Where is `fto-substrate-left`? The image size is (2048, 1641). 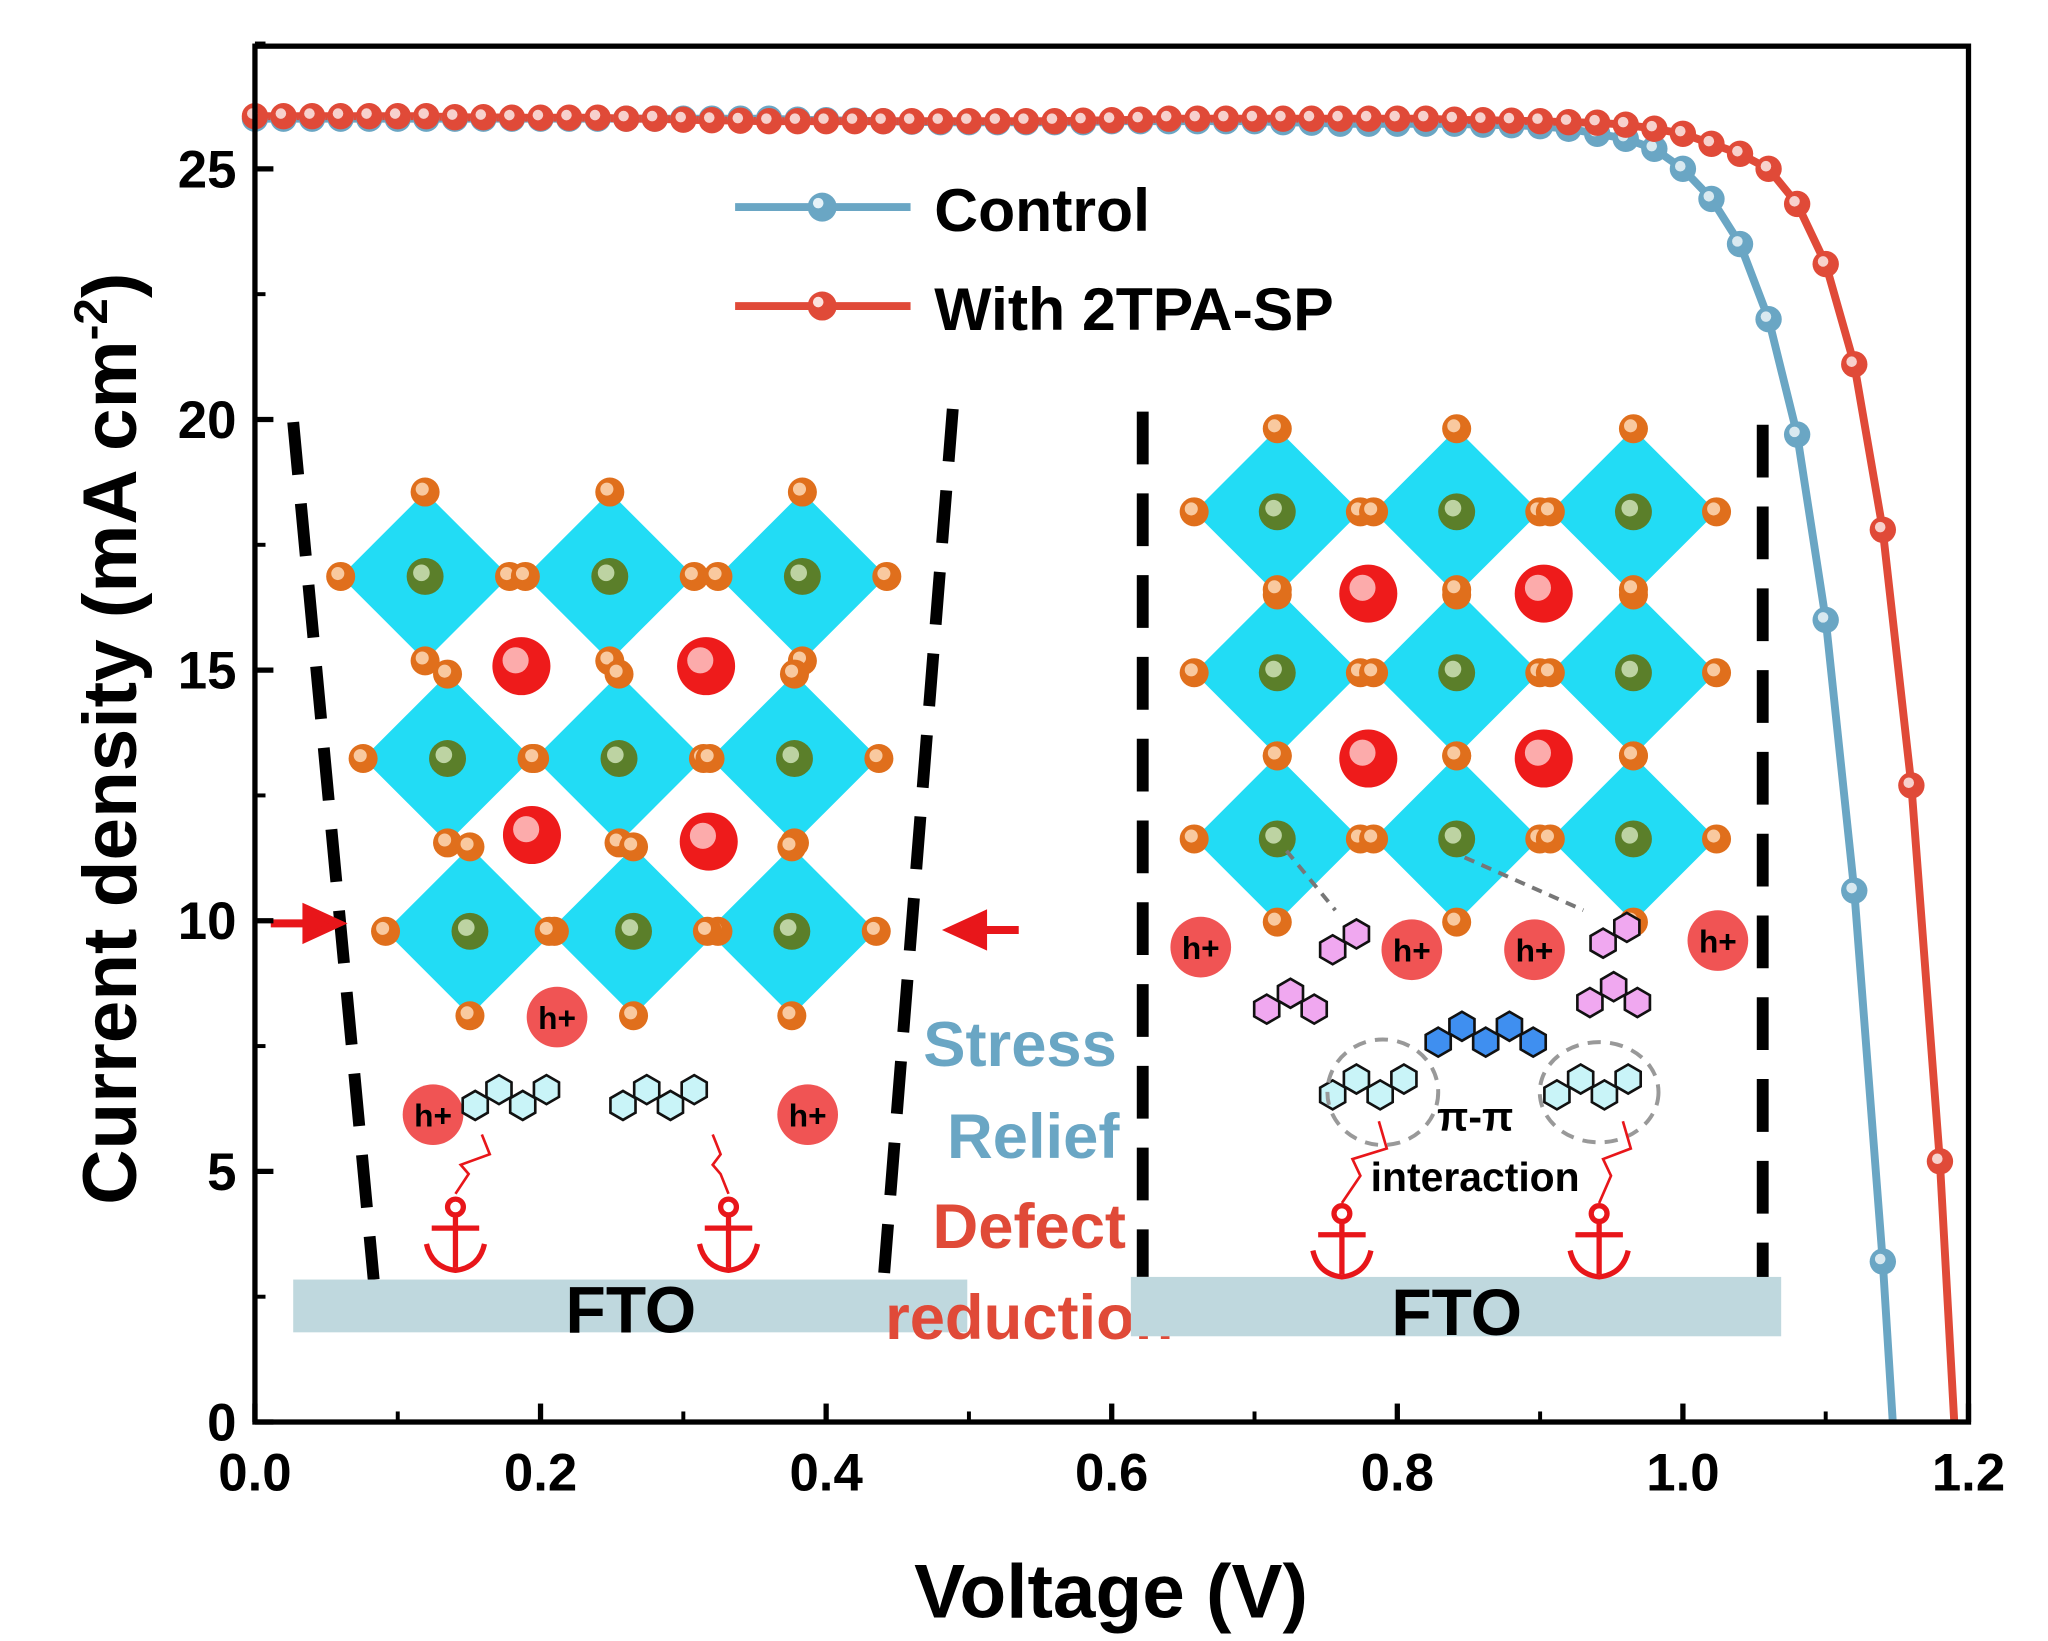
fto-substrate-left is located at coordinates (630, 1306).